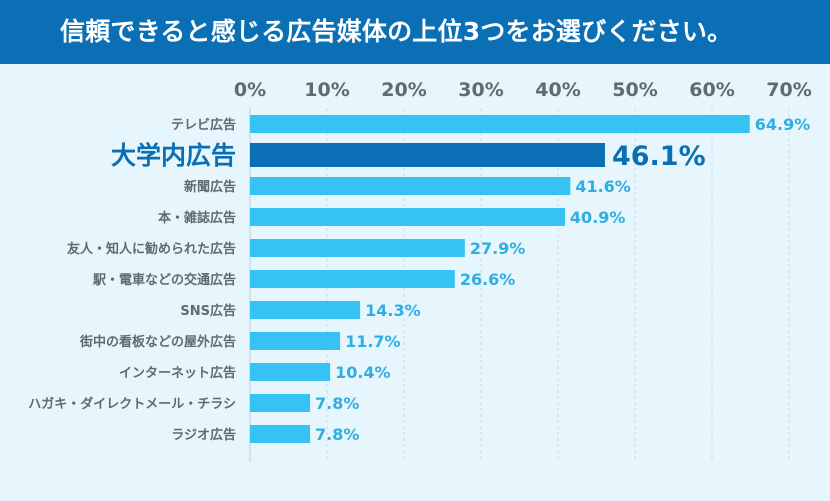 This screenshot has height=501, width=830. Describe the element at coordinates (250, 90) in the screenshot. I see `x-tick-label: 0%` at that location.